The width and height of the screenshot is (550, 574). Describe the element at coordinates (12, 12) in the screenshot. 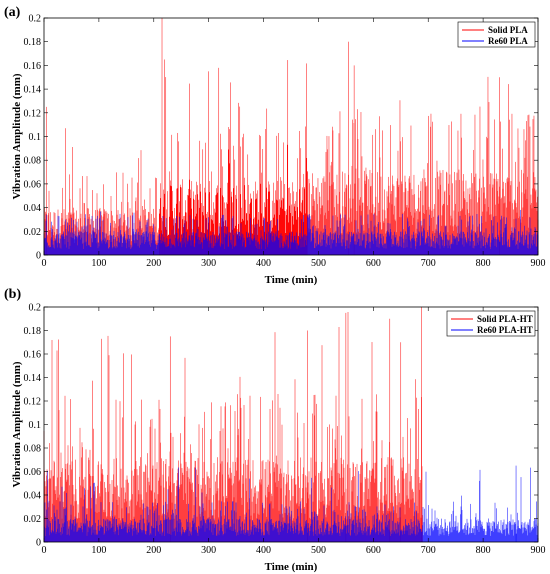

I see `panel-label: (a)` at that location.